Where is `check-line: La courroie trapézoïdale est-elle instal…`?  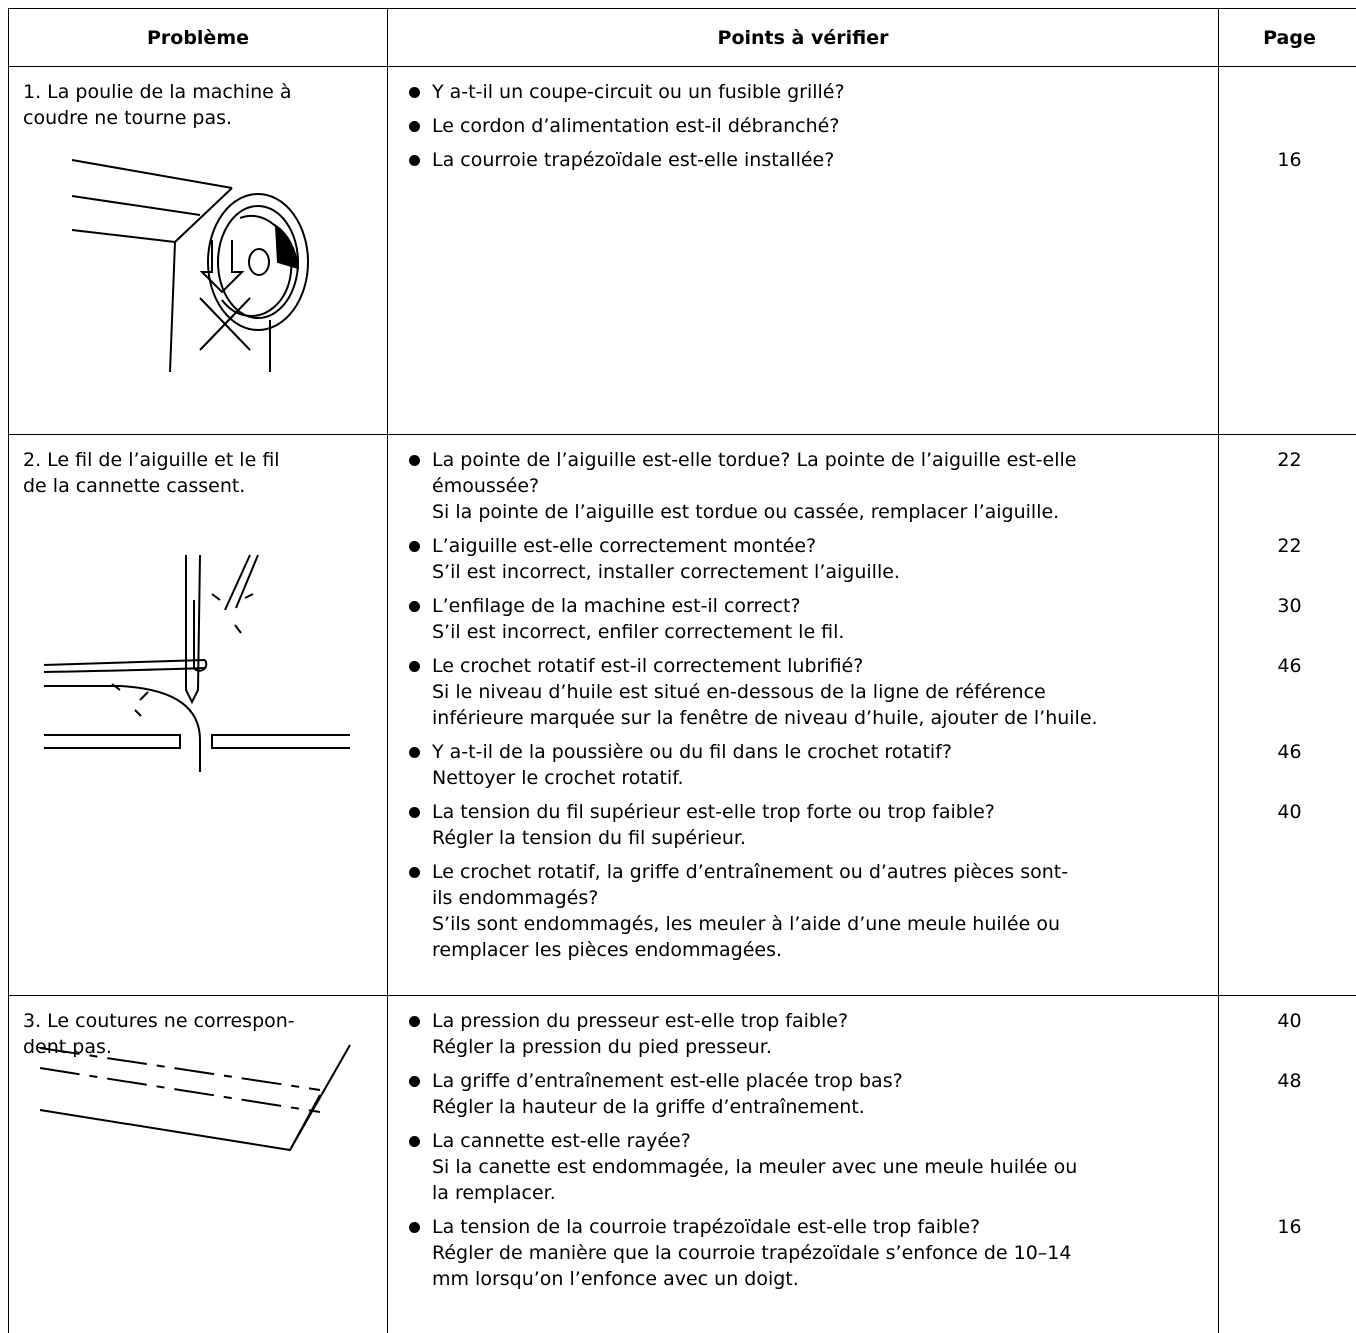 check-line: La courroie trapézoïdale est-elle instal… is located at coordinates (633, 160).